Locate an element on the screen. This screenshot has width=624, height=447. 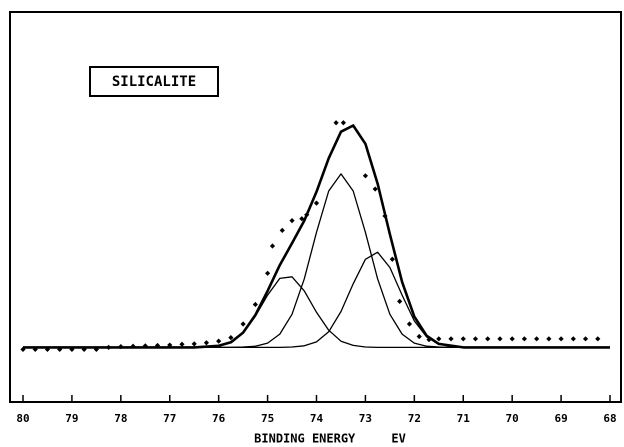
x-tick-label: 68 is located at coordinates (609, 418).